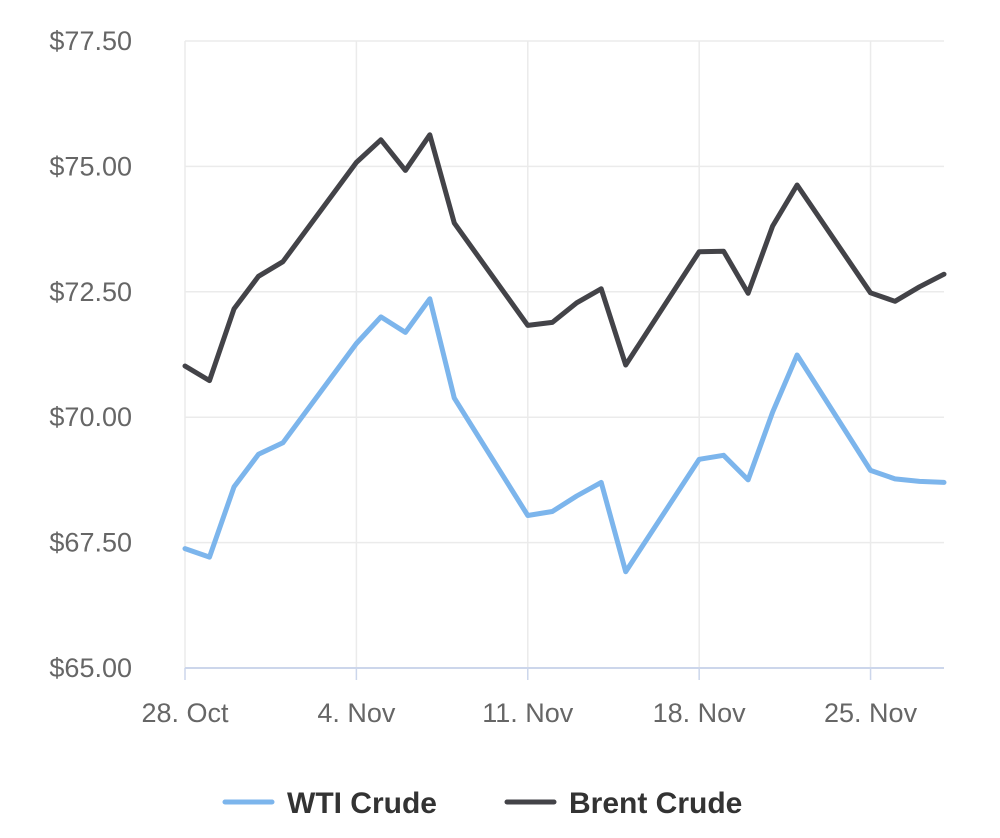  Describe the element at coordinates (700, 713) in the screenshot. I see `x-tick-label: 18. Nov` at that location.